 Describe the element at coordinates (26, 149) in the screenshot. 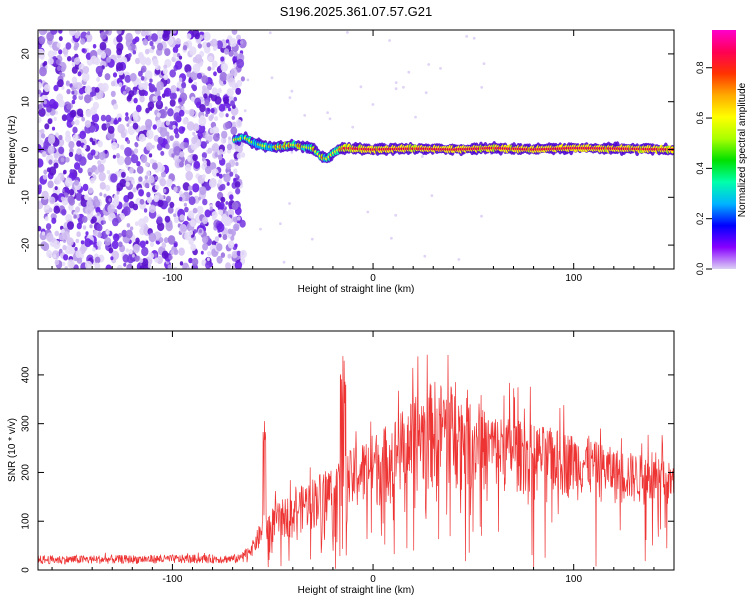

I see `y-tick-label: 0` at that location.